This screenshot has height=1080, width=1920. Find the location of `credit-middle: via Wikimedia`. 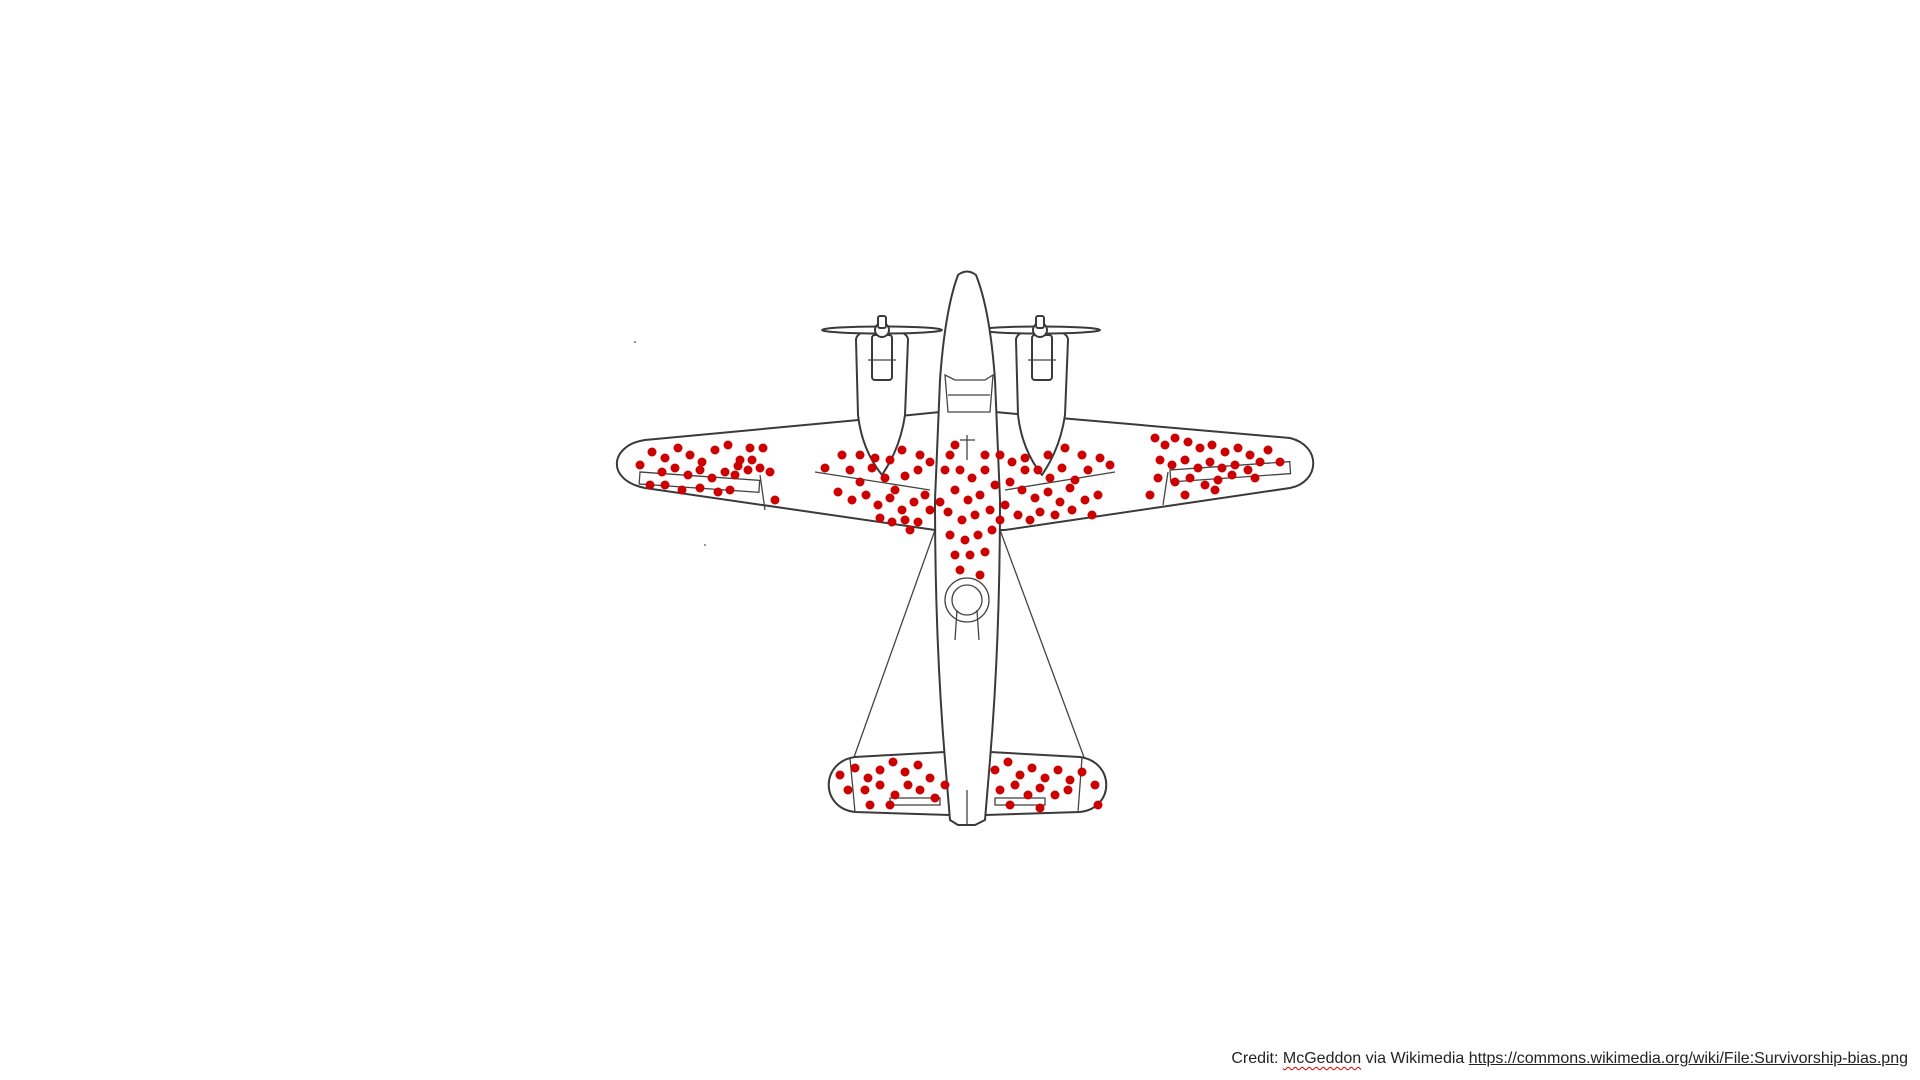

credit-middle: via Wikimedia is located at coordinates (1415, 1058).